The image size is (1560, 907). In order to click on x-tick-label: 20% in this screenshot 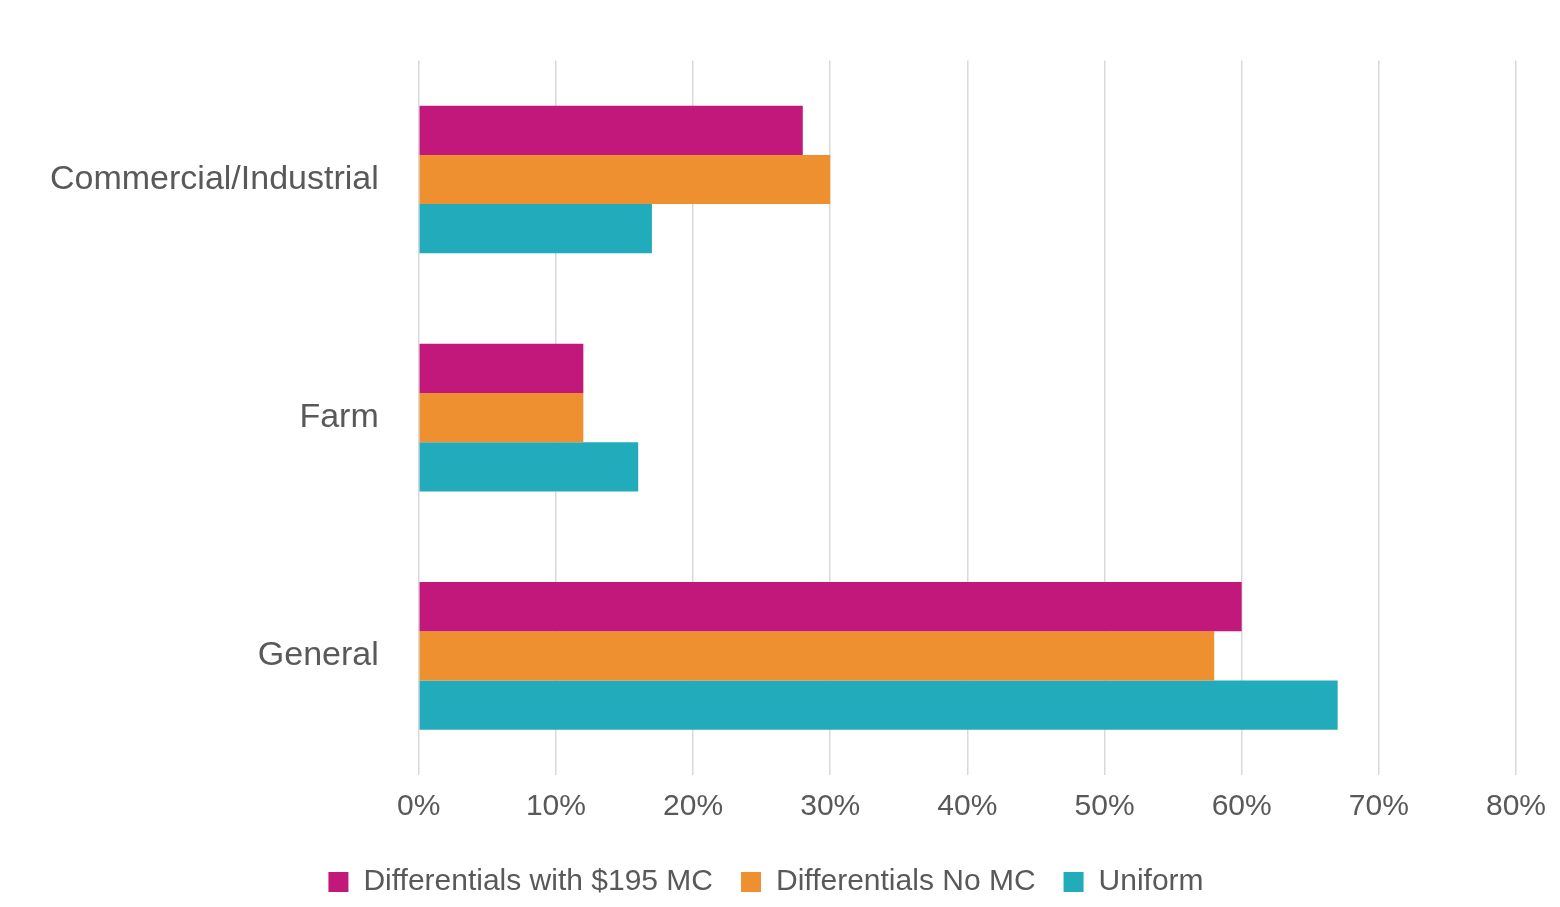, I will do `click(693, 805)`.